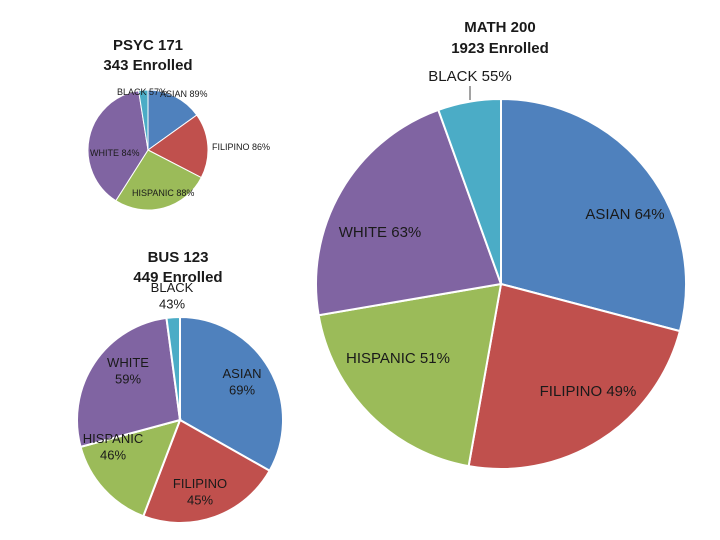 Image resolution: width=720 pixels, height=540 pixels. Describe the element at coordinates (113, 446) in the screenshot. I see `slice-label-bus-hispanic: HISPANIC 46%` at that location.